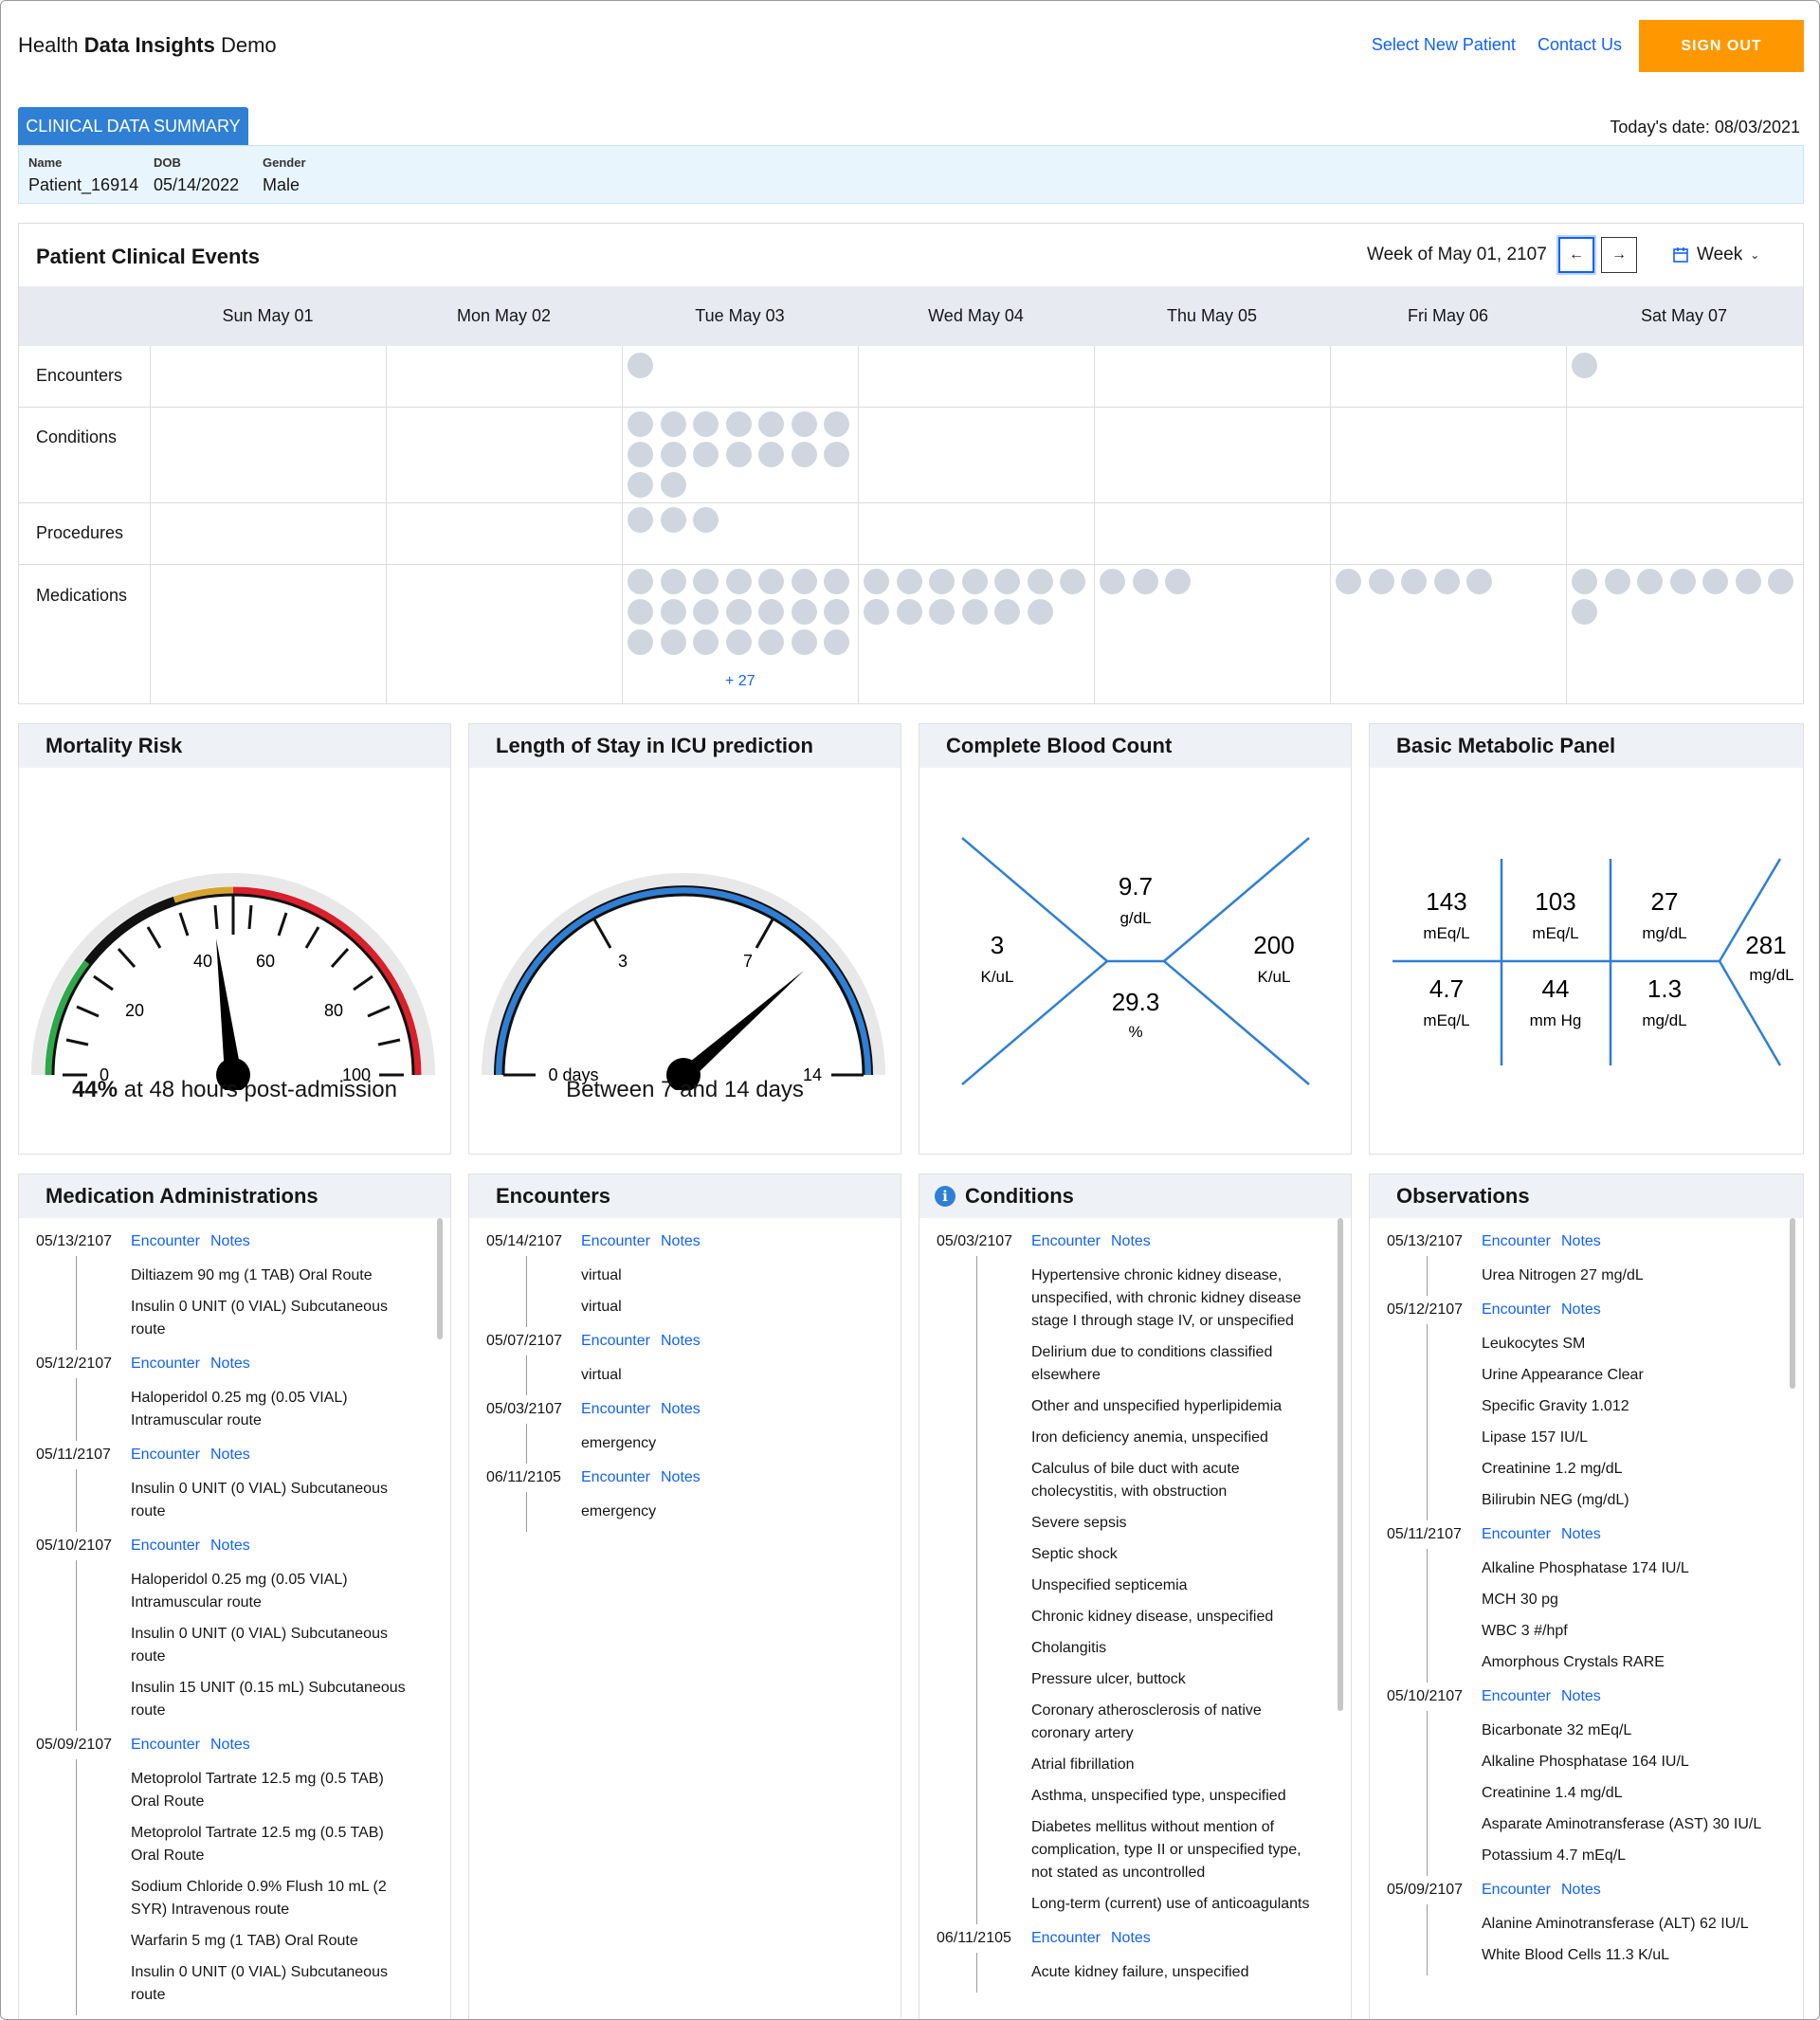 Image resolution: width=1820 pixels, height=2020 pixels. What do you see at coordinates (1721, 46) in the screenshot?
I see `sign-out-button: SIGN OUT` at bounding box center [1721, 46].